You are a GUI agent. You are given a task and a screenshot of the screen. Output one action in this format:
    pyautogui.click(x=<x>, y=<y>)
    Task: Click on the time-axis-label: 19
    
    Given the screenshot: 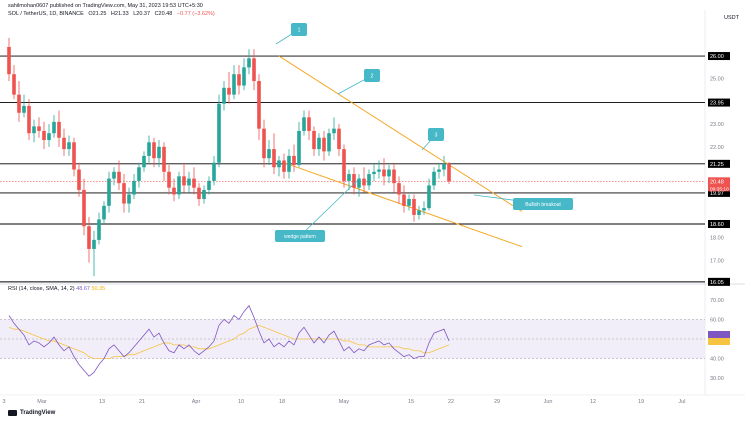 What is the action you would take?
    pyautogui.click(x=641, y=402)
    